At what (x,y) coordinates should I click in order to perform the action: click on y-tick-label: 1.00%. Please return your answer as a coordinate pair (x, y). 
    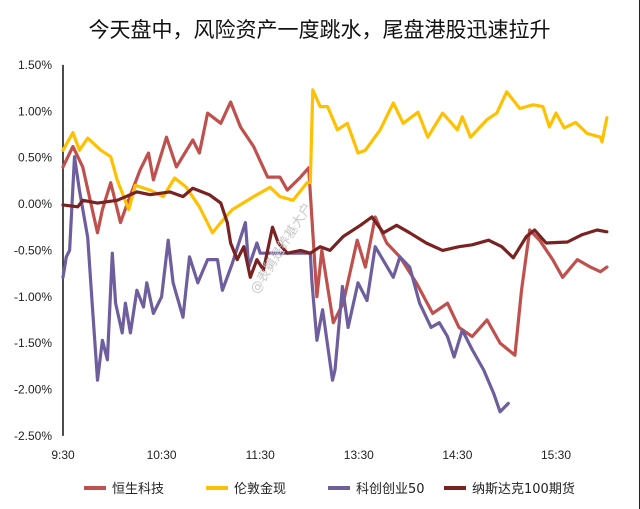
    Looking at the image, I should click on (35, 111).